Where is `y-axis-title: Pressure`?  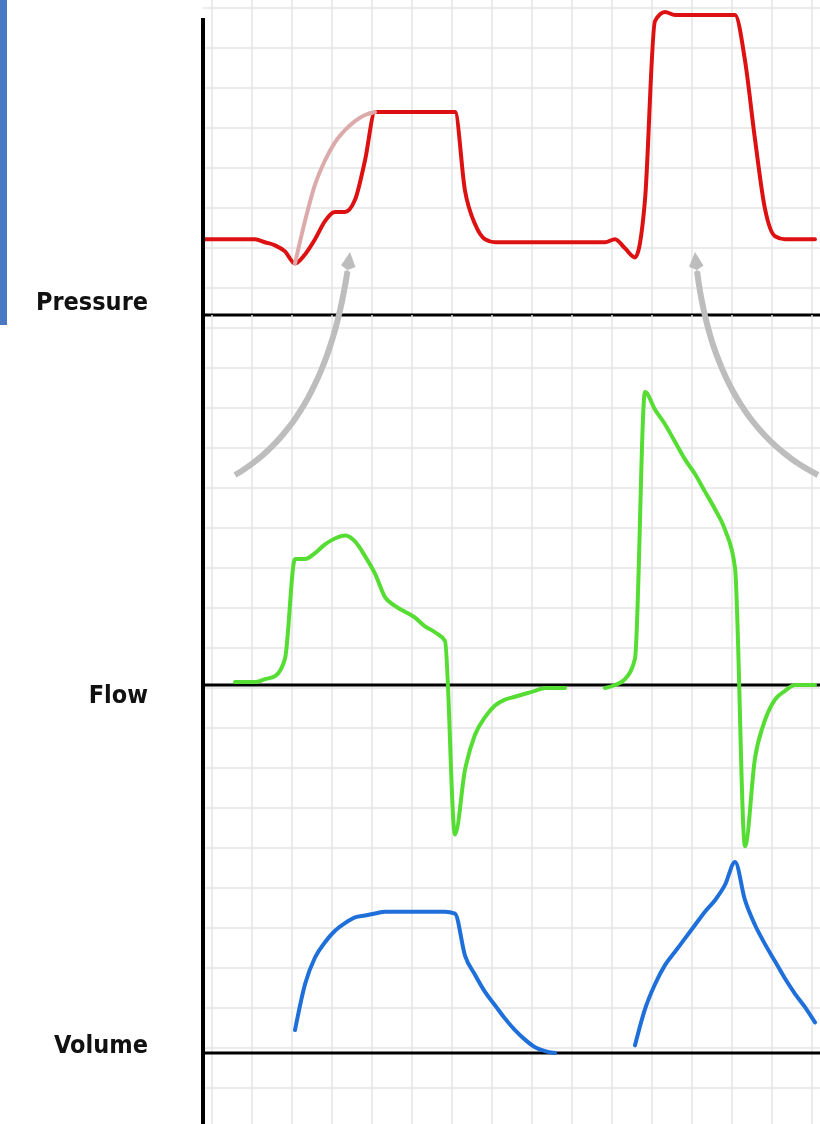 y-axis-title: Pressure is located at coordinates (92, 301).